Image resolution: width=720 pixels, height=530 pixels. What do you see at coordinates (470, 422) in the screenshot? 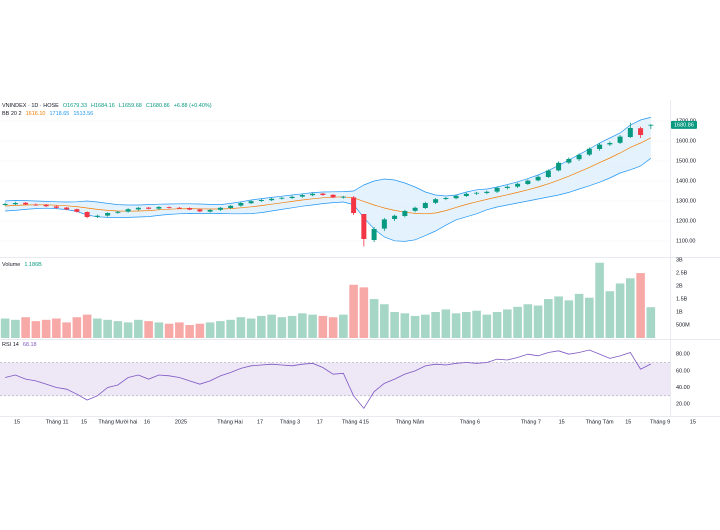
I see `x-tick-label: Tháng 6` at bounding box center [470, 422].